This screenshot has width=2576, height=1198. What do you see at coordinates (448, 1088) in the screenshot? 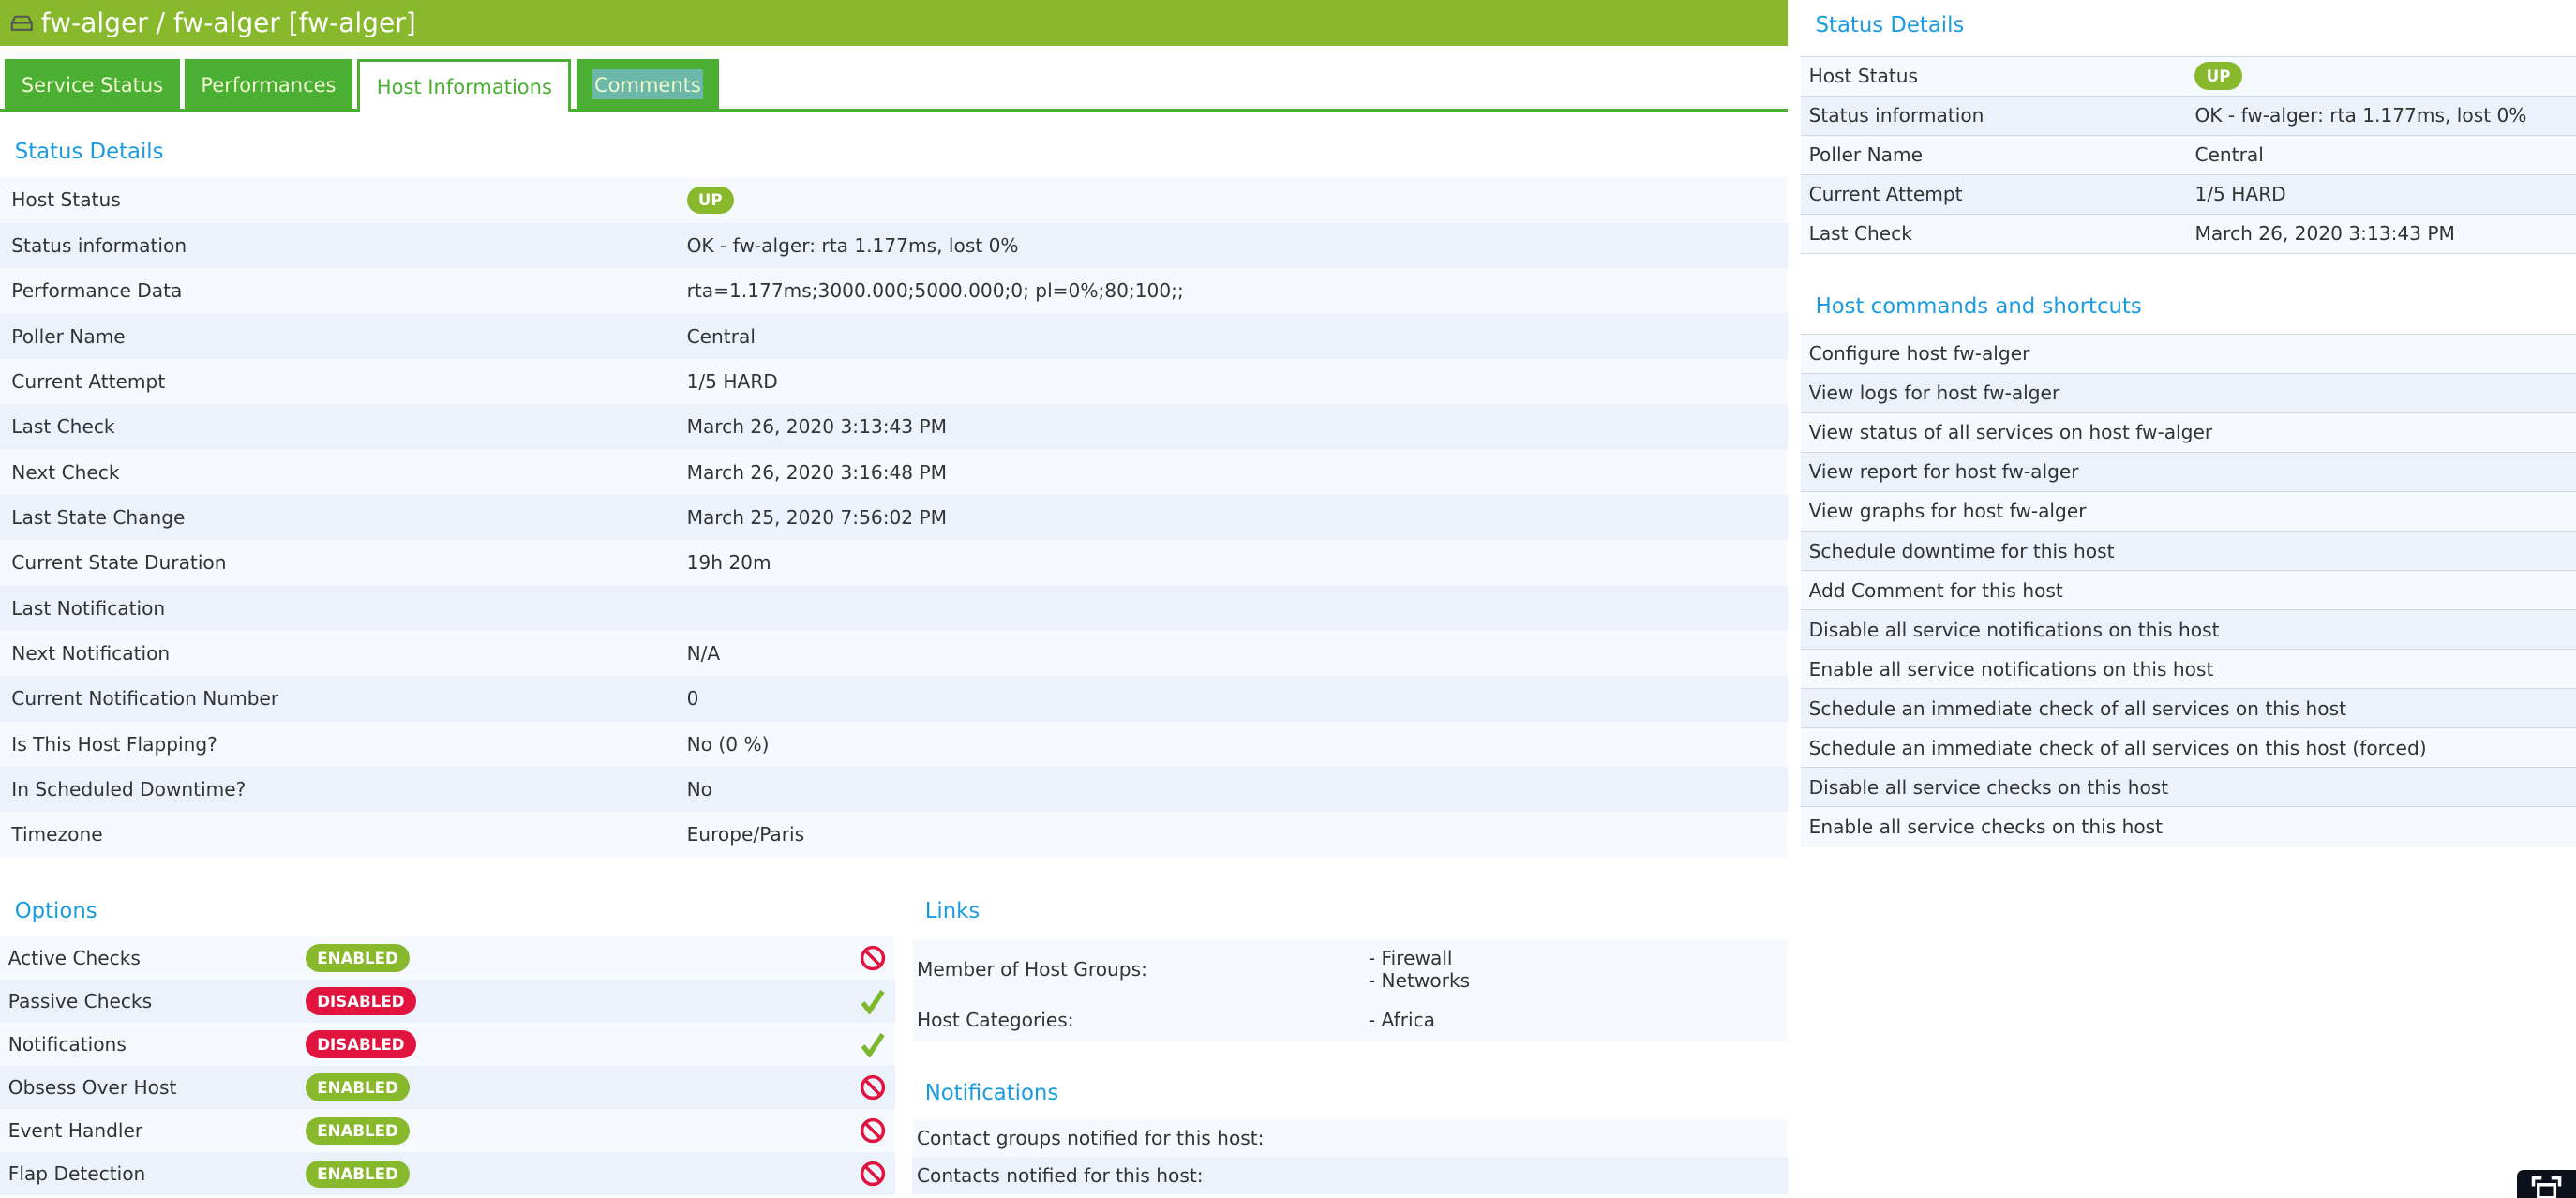
I see `option-row: Obsess Over Host ENABLED` at bounding box center [448, 1088].